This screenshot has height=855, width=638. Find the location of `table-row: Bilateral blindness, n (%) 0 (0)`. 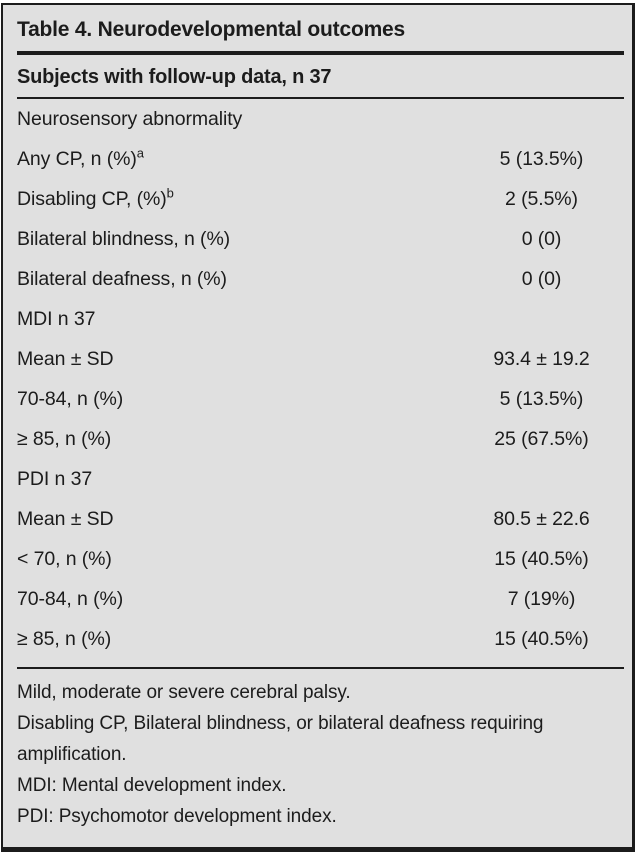

table-row: Bilateral blindness, n (%) 0 (0) is located at coordinates (320, 239).